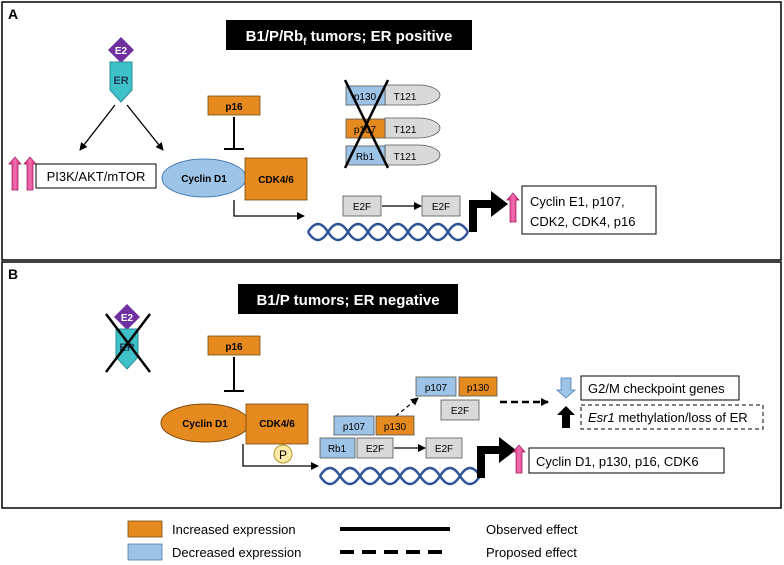  What do you see at coordinates (656, 388) in the screenshot?
I see `g2m-label: G2/M checkpoint genes` at bounding box center [656, 388].